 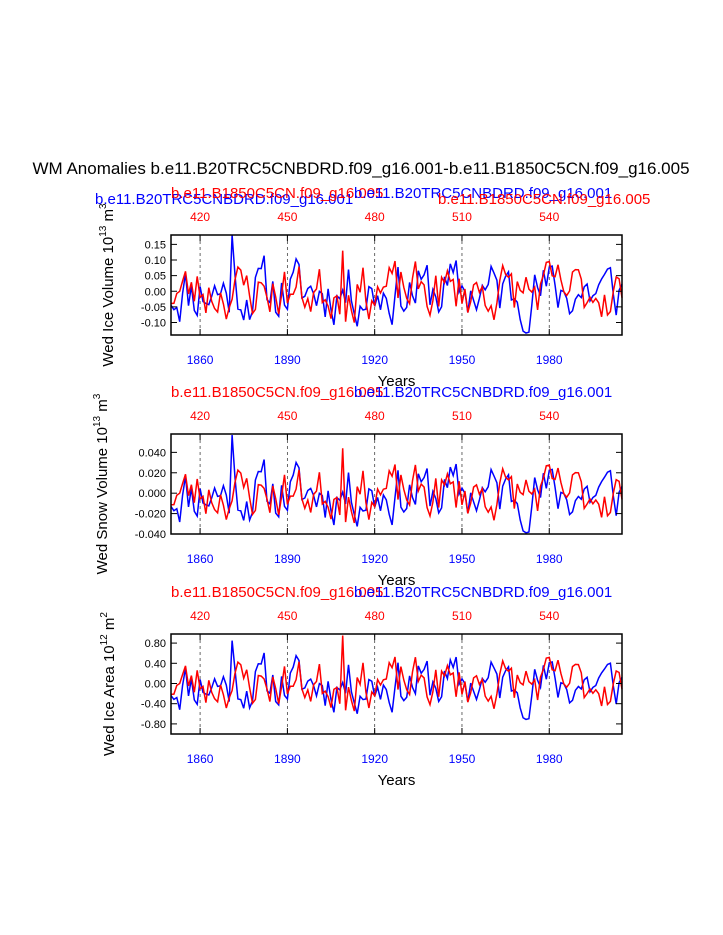 I want to click on y-tick-label: -0.040, so click(x=150, y=535).